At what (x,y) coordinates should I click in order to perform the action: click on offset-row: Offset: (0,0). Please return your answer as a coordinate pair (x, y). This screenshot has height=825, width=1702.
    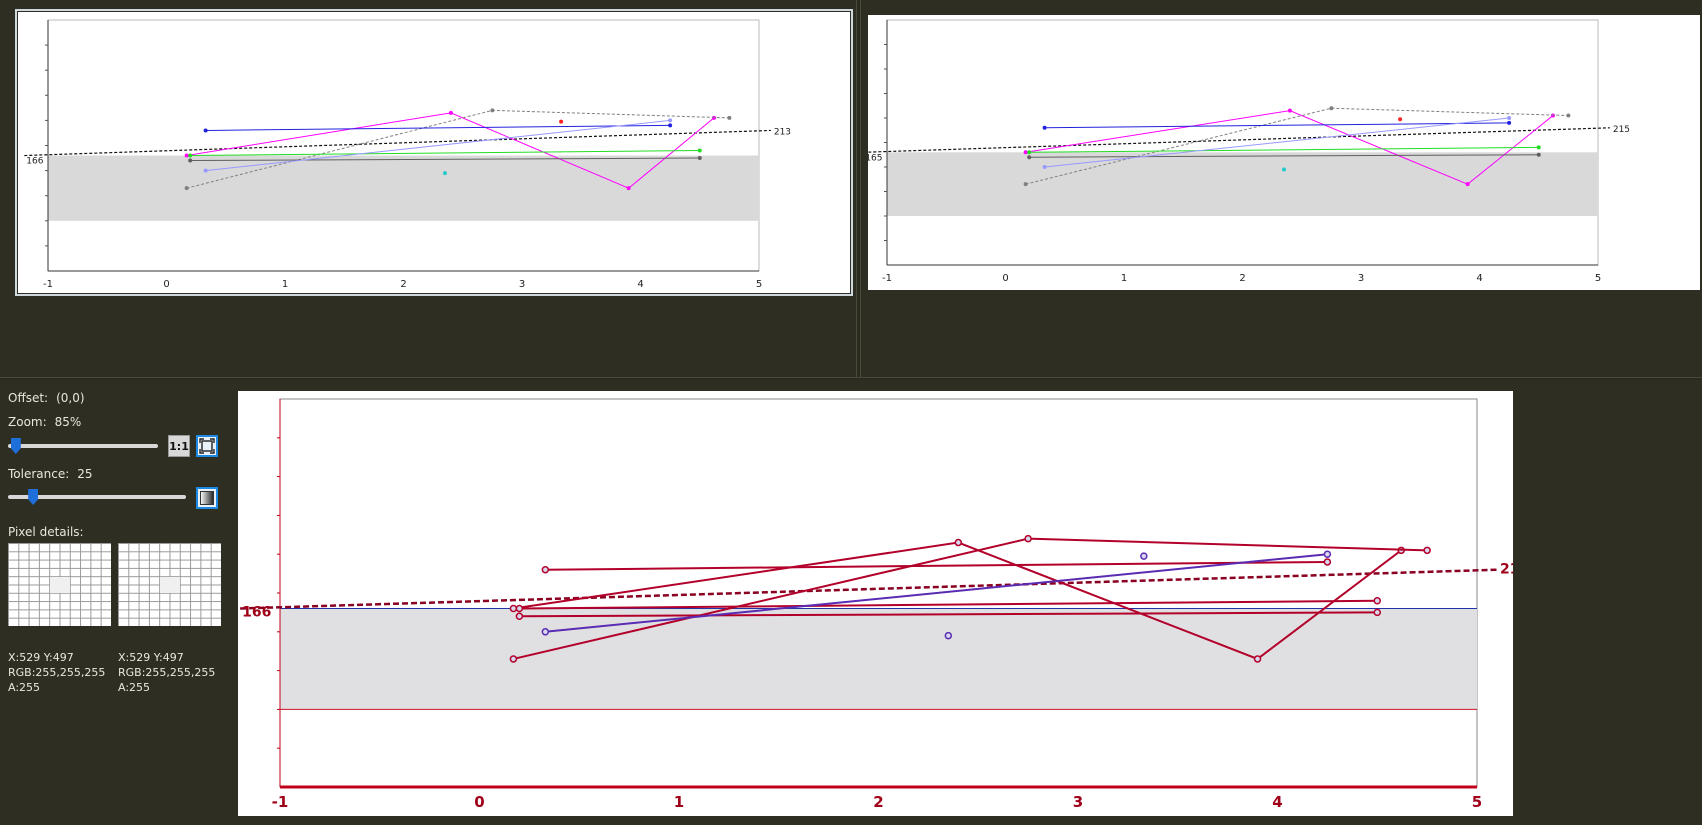
    Looking at the image, I should click on (46, 398).